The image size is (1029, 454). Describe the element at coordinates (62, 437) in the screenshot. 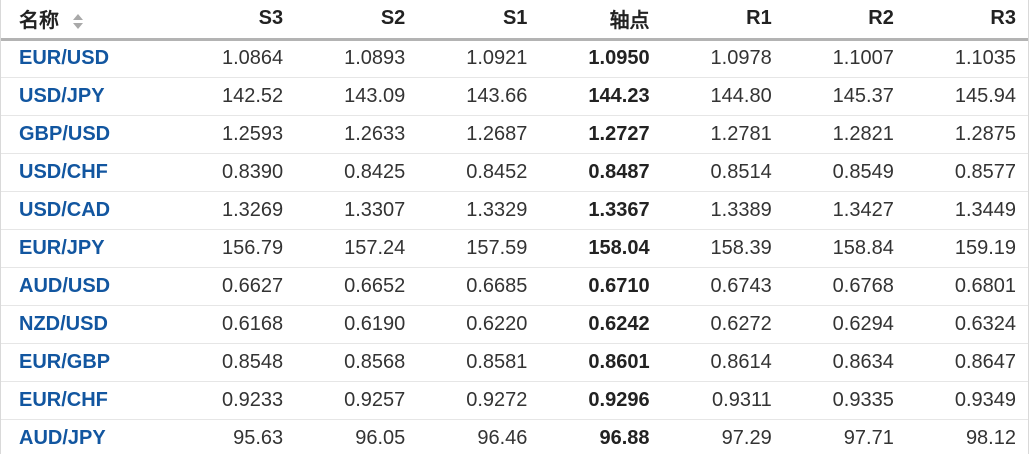

I see `currency-pair-link: AUD/JPY` at that location.